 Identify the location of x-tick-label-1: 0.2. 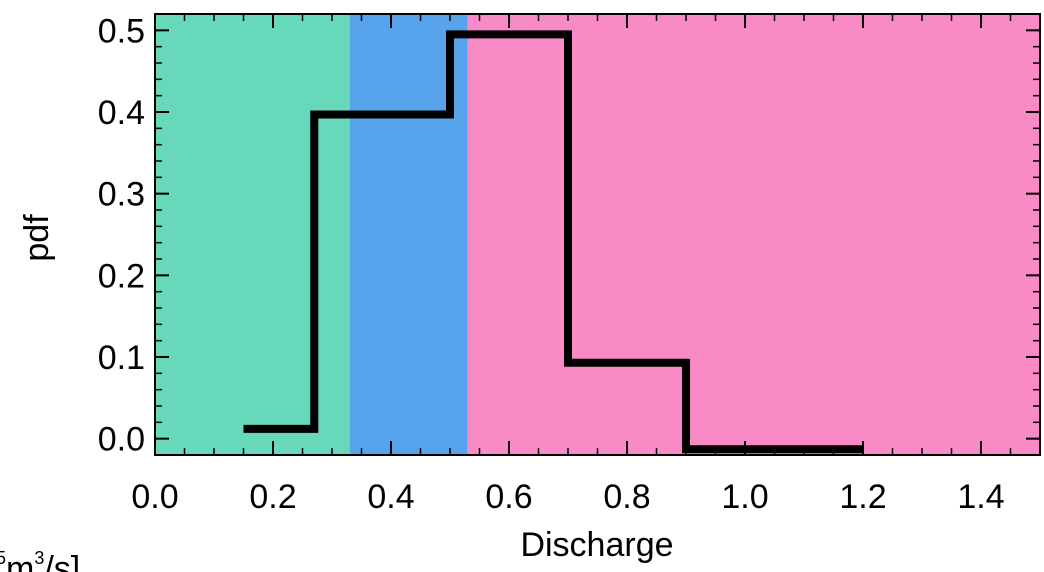
(272, 497).